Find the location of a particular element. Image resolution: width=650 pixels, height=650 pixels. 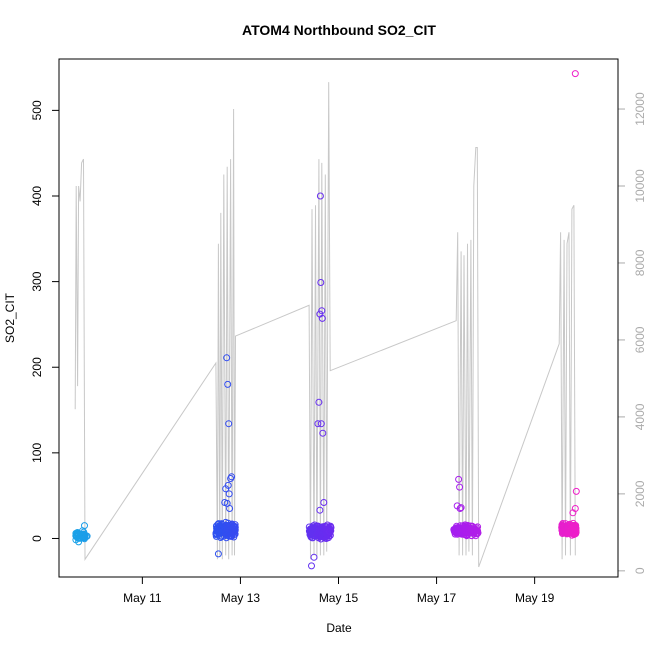

x-tick-label: May 11 is located at coordinates (142, 598).